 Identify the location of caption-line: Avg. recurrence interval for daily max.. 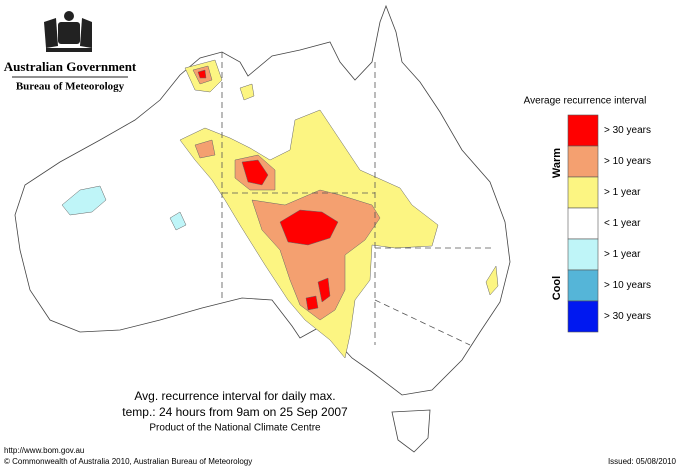
(234, 396).